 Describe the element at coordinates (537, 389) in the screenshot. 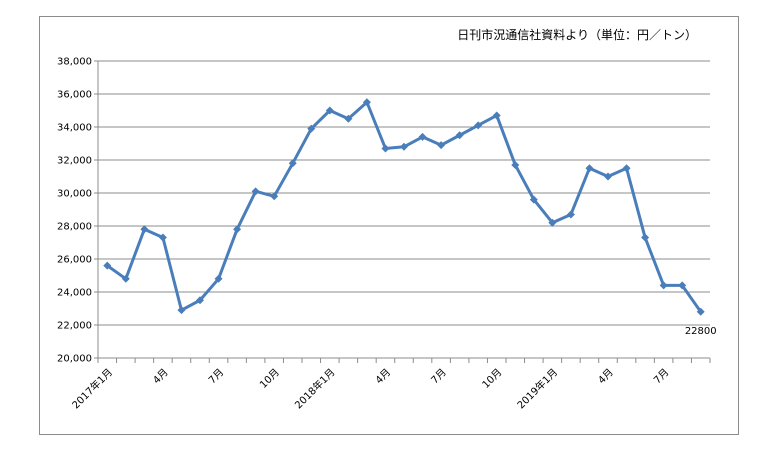

I see `x-tick-label: 2019年1月` at that location.